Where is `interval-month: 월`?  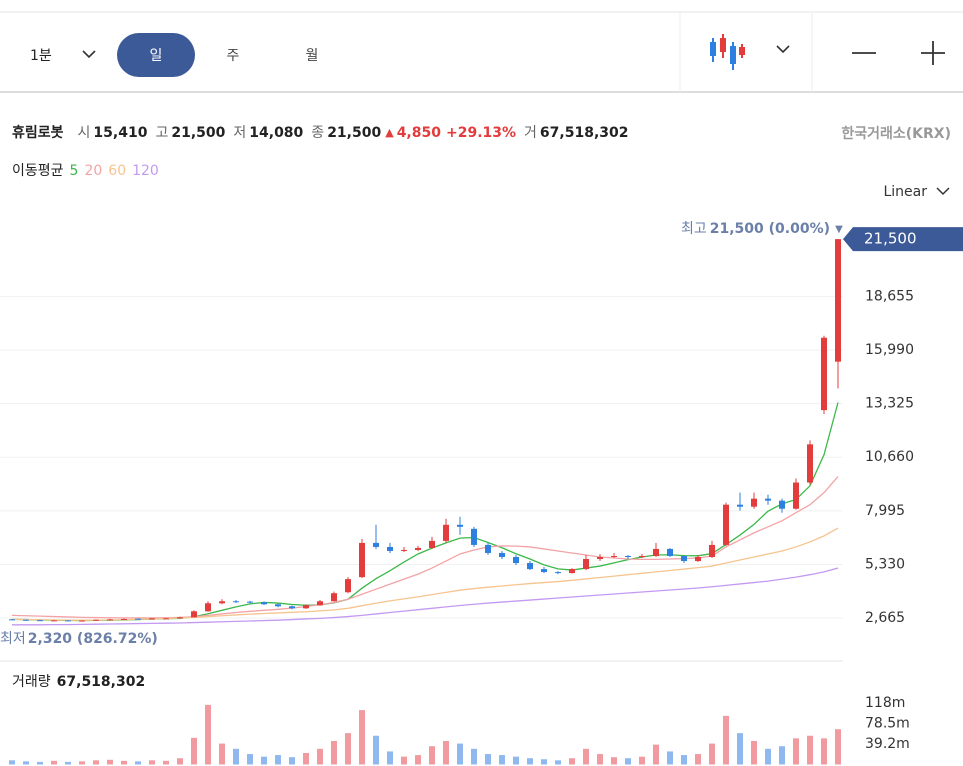
interval-month: 월 is located at coordinates (312, 56).